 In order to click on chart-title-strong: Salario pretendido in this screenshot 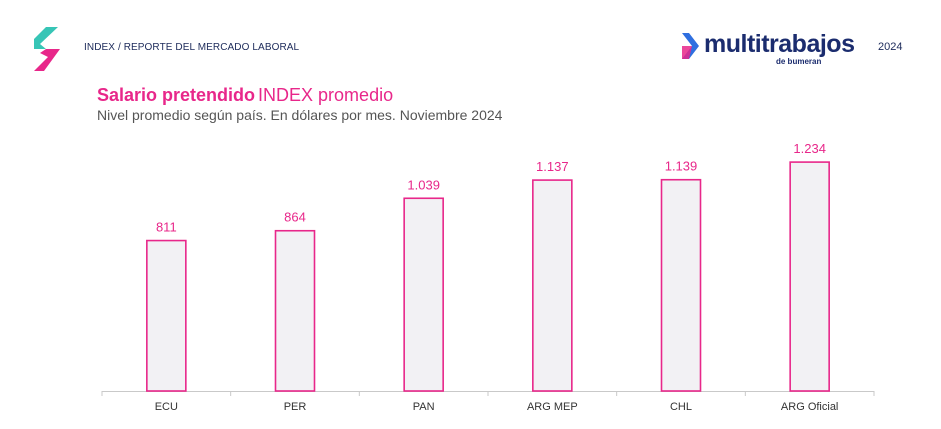, I will do `click(176, 95)`.